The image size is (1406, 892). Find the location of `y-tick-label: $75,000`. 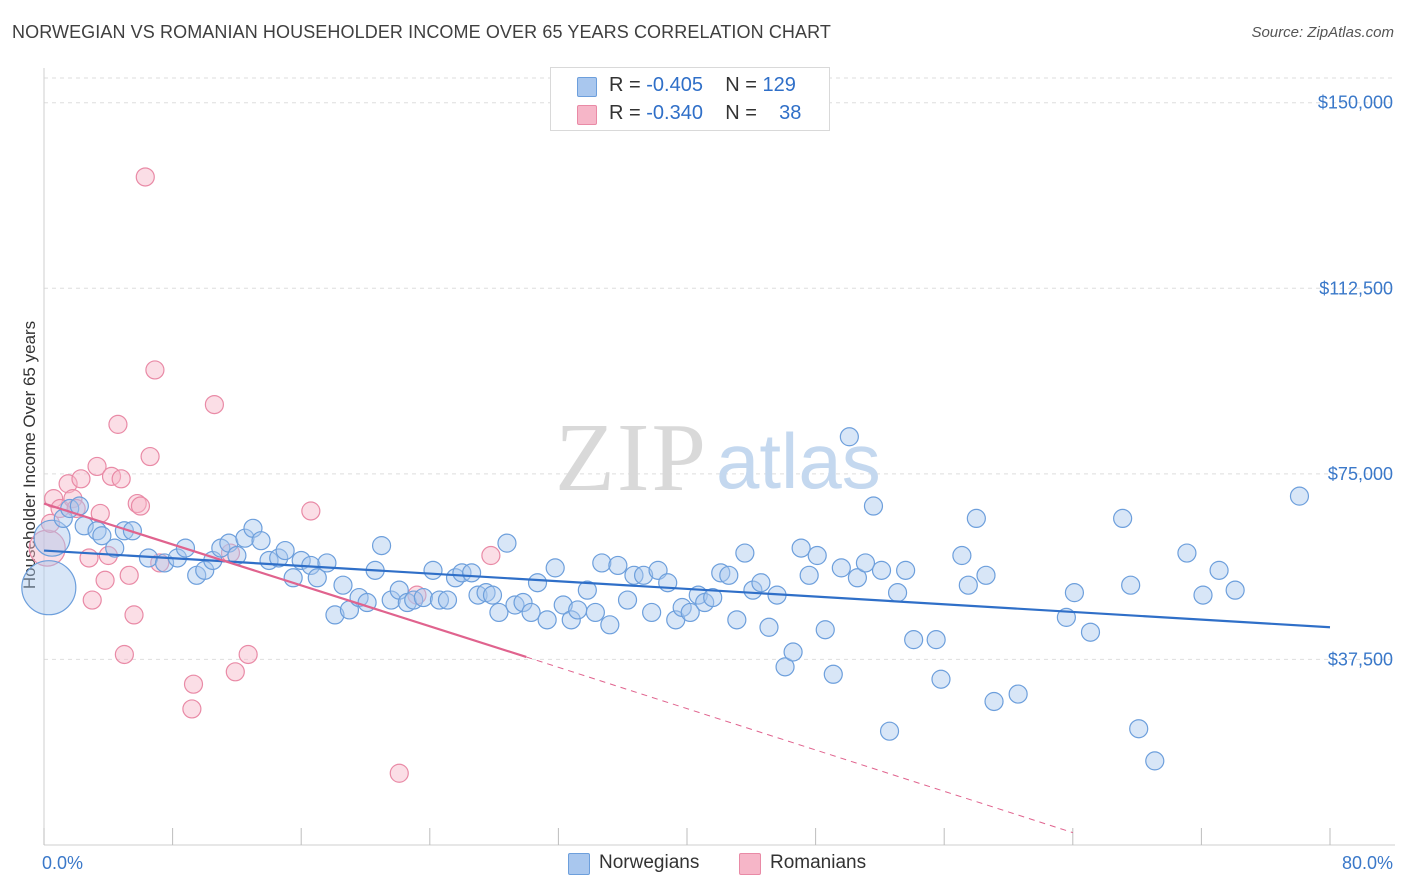

y-tick-label: $75,000 is located at coordinates (1360, 474).